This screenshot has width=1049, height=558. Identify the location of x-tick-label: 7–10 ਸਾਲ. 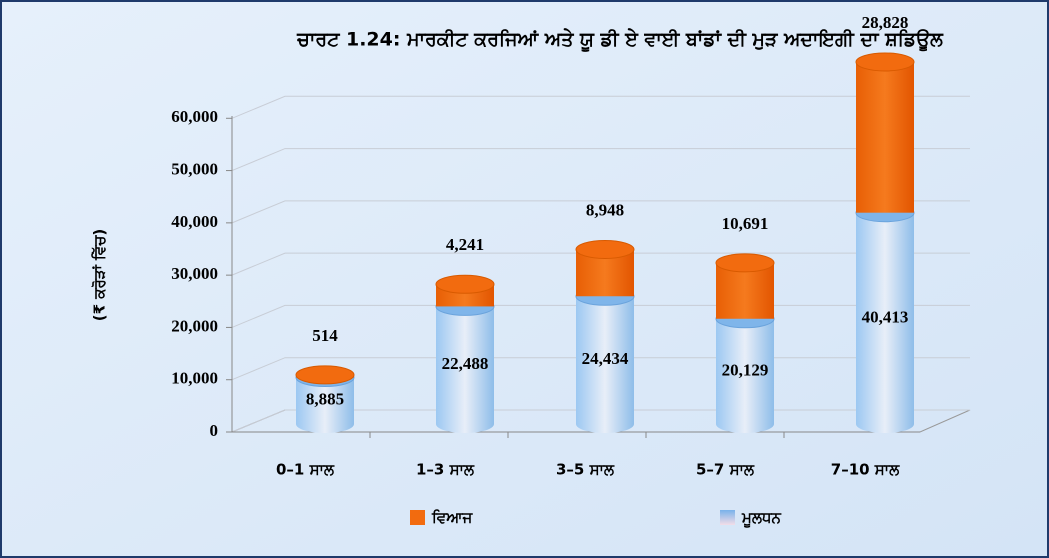
(865, 470).